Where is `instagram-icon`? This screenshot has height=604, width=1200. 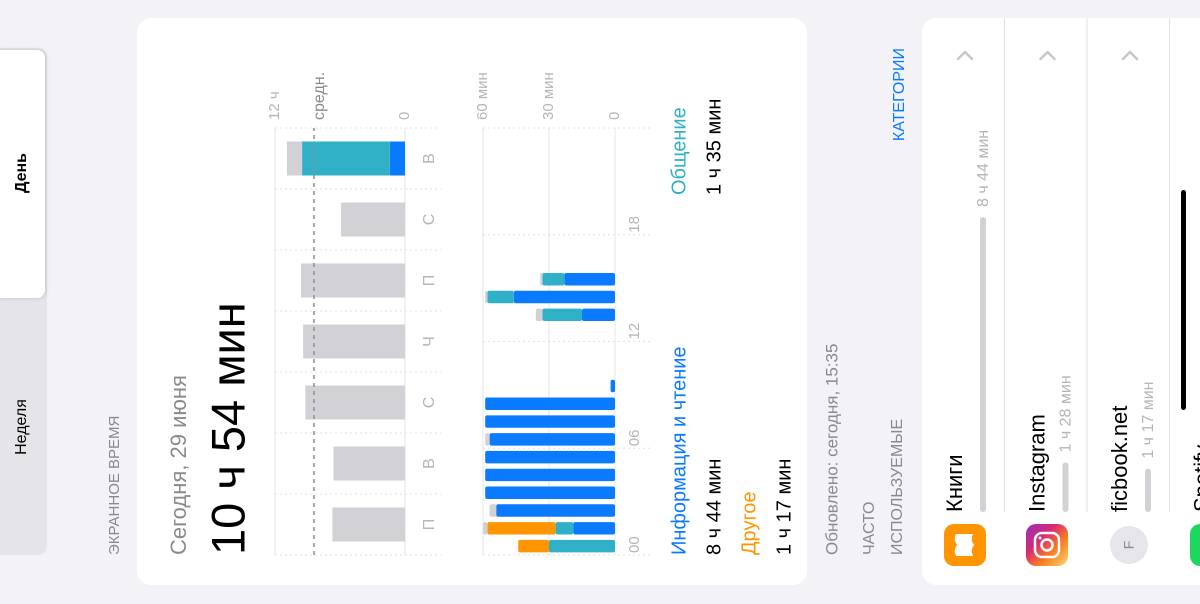 instagram-icon is located at coordinates (1047, 545).